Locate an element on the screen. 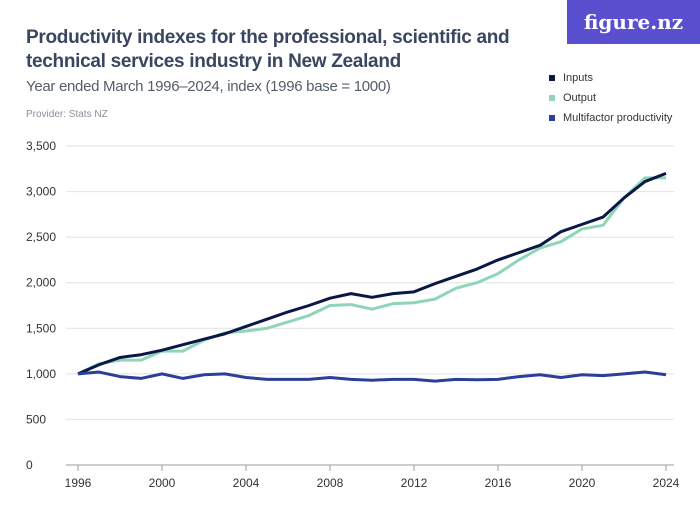 The height and width of the screenshot is (525, 700). x-tick-label: 2016 is located at coordinates (498, 483).